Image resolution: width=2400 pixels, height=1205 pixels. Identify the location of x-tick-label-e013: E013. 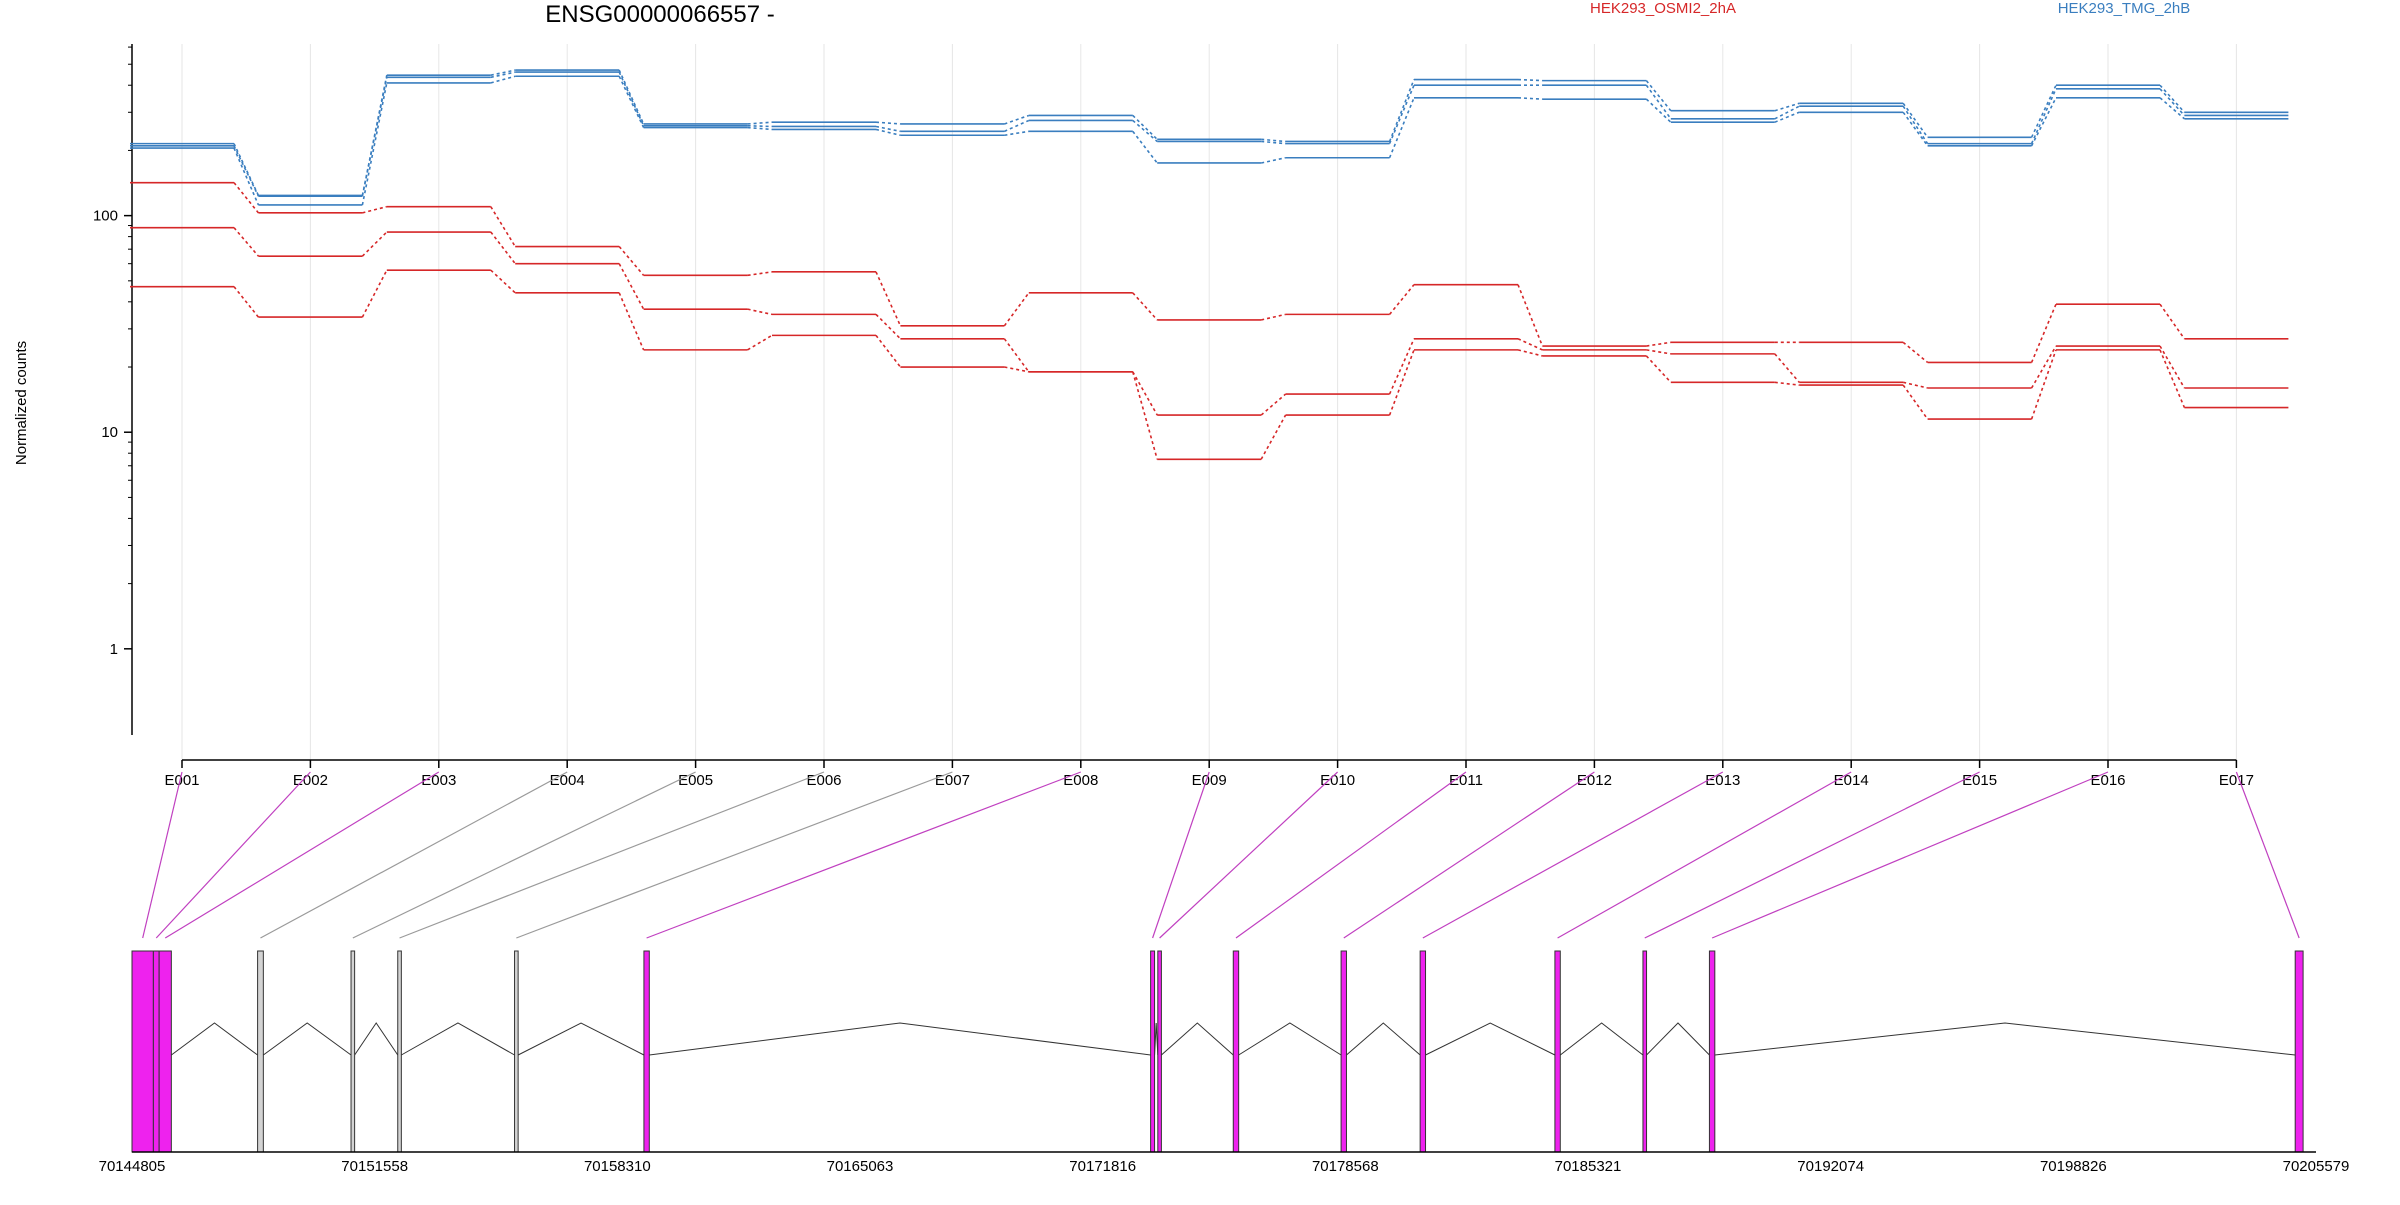
(1722, 780).